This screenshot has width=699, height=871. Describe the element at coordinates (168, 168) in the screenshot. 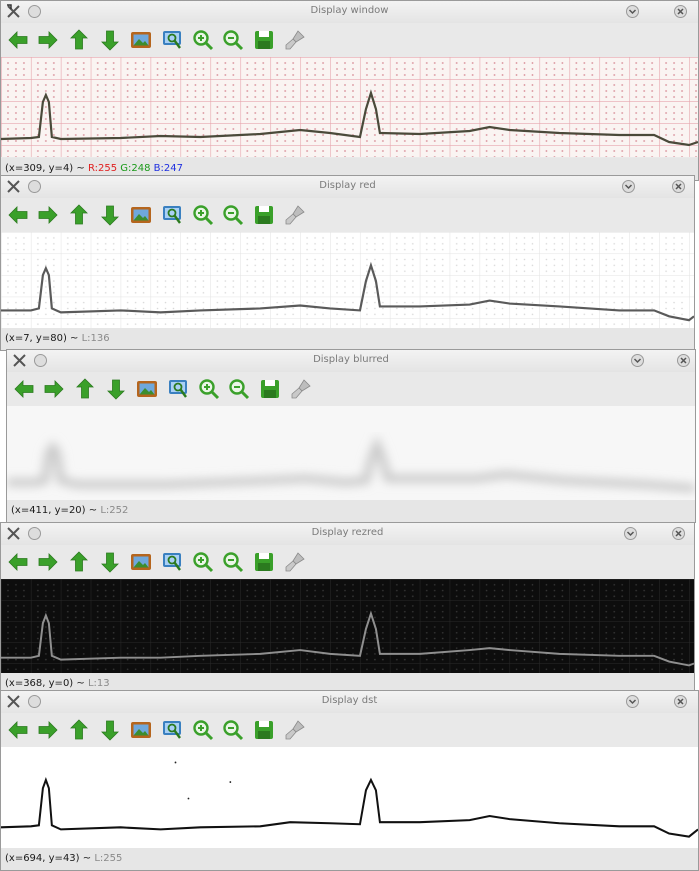

I see `blue-value: B:247` at that location.